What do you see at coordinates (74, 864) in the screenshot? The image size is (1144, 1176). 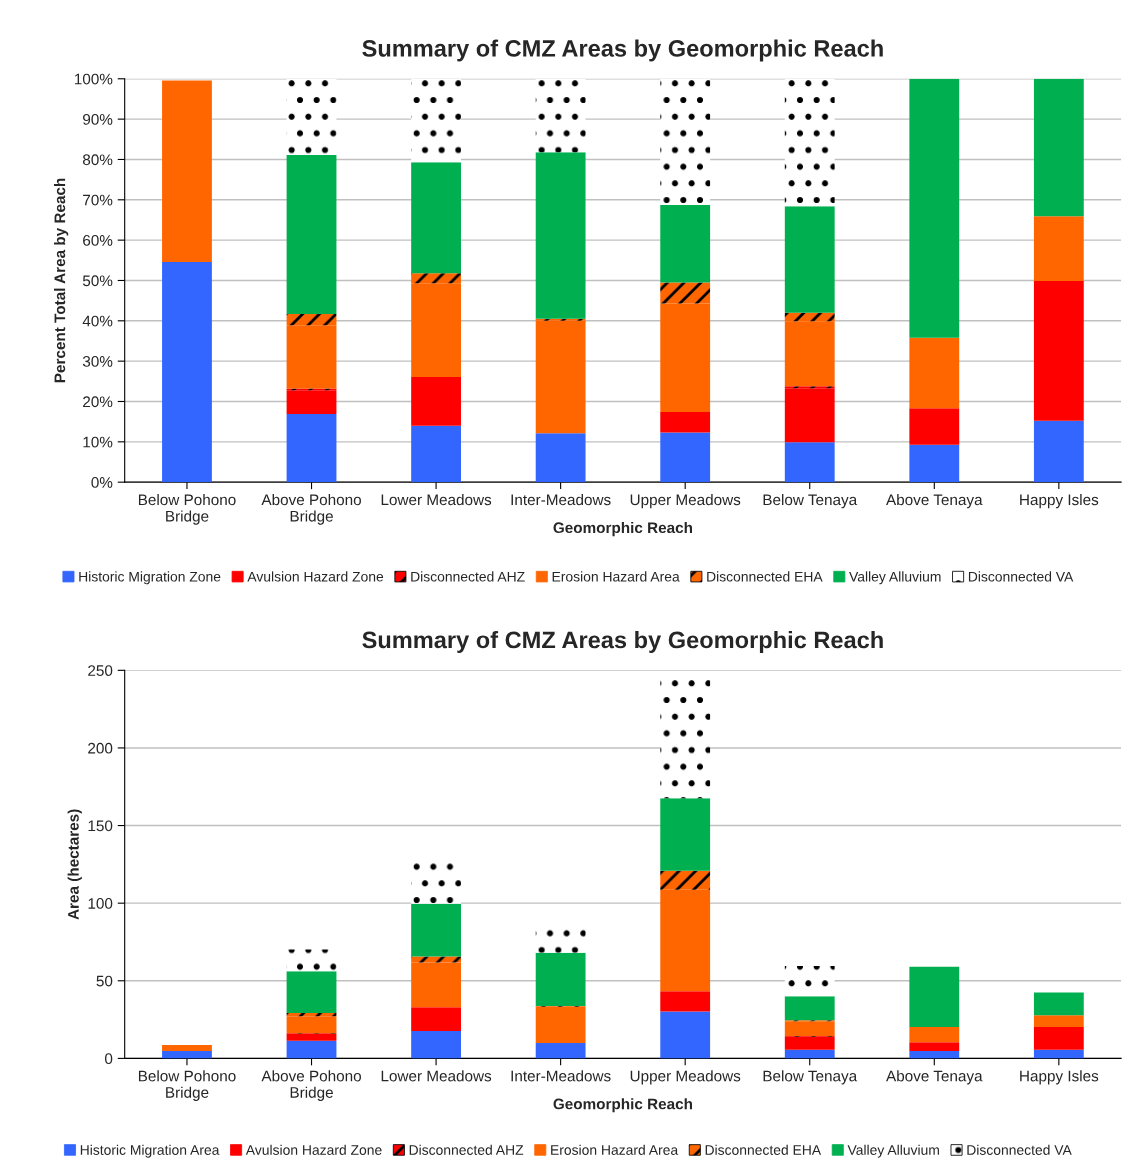 I see `y-axis-title: Area (hectares)` at bounding box center [74, 864].